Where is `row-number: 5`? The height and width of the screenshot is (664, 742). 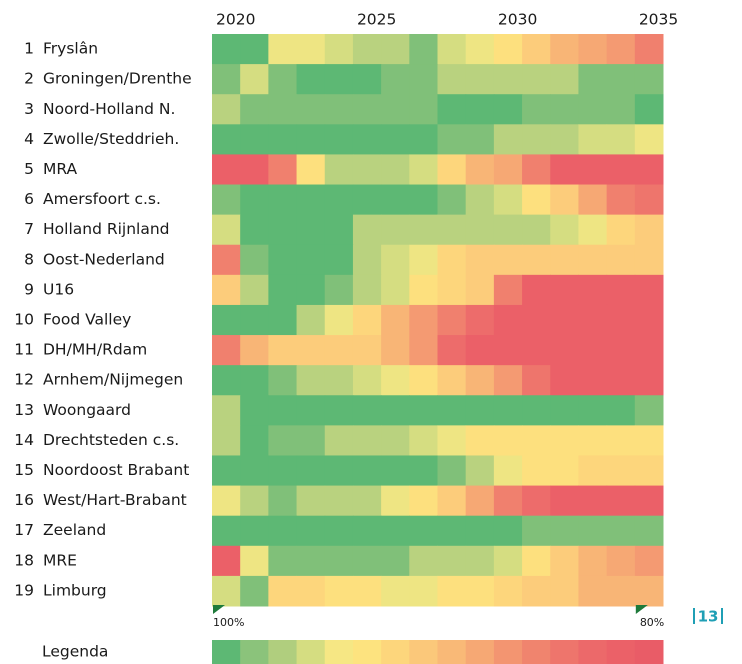
row-number: 5 is located at coordinates (29, 169).